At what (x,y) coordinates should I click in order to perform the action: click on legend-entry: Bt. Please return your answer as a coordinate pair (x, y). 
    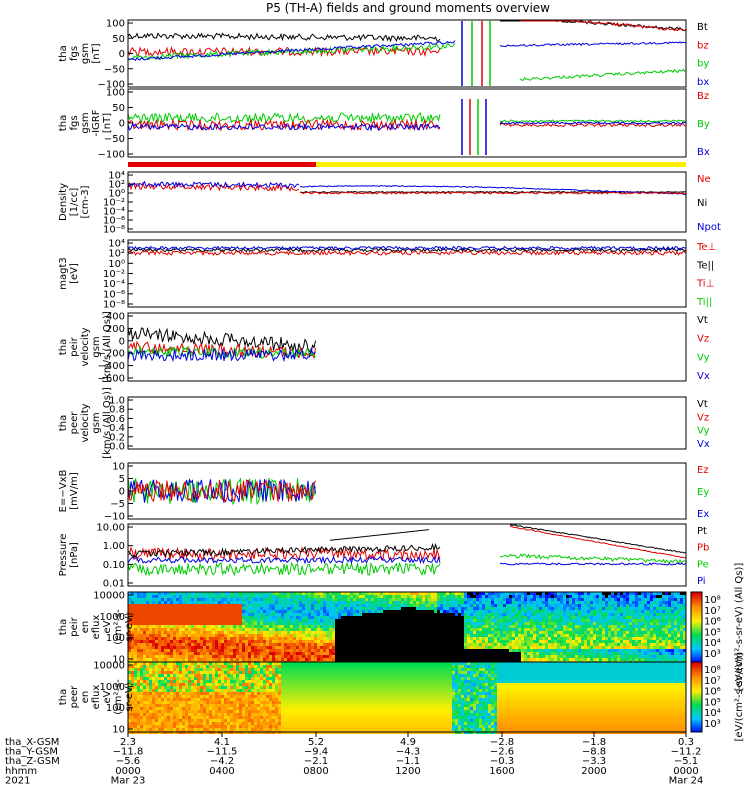
    Looking at the image, I should click on (702, 27).